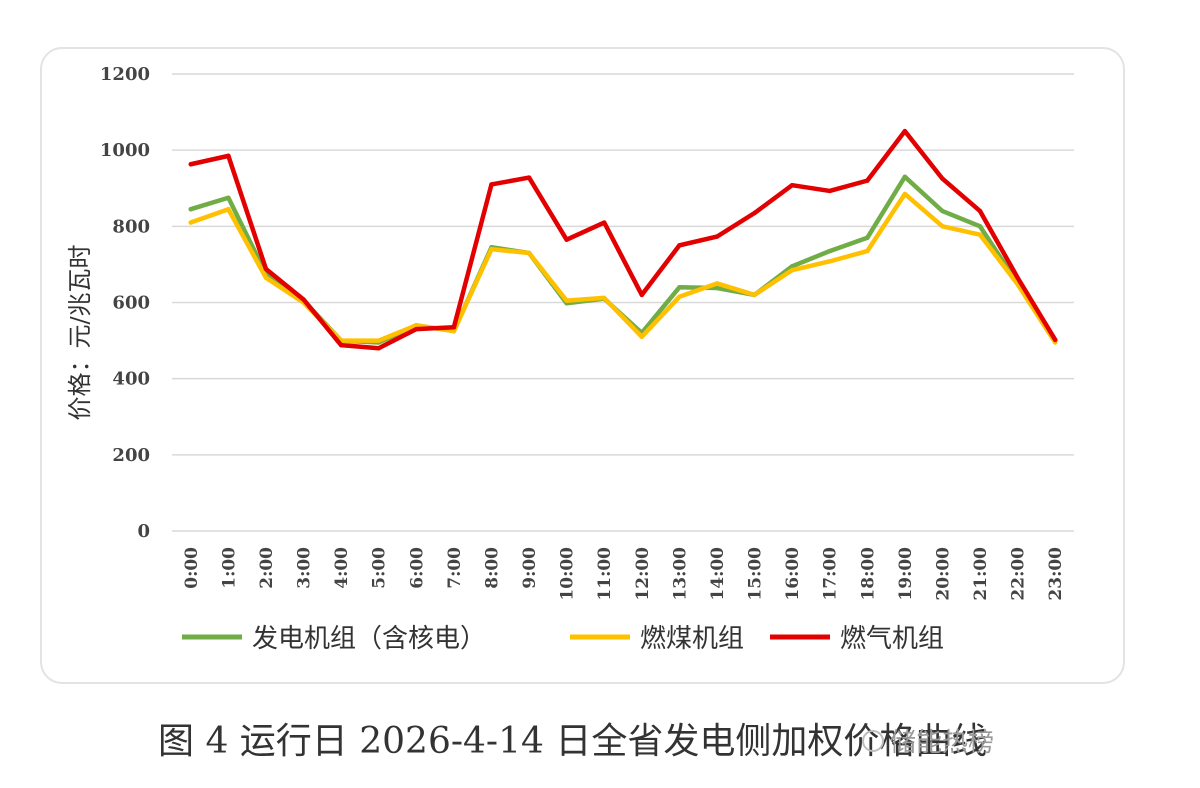 The width and height of the screenshot is (1200, 788). Describe the element at coordinates (131, 379) in the screenshot. I see `y-tick-label: 400` at that location.